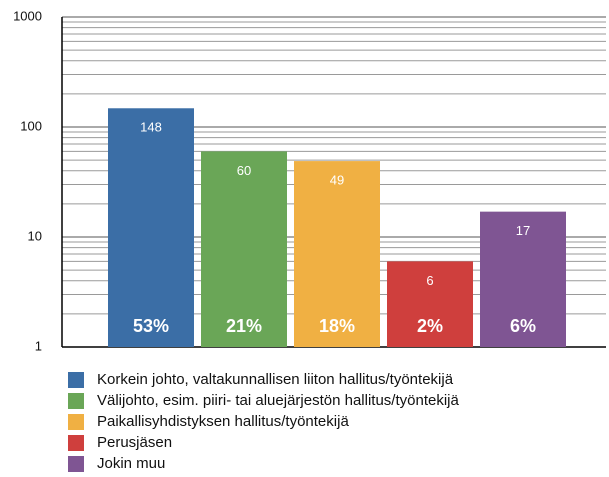 This screenshot has height=477, width=609. What do you see at coordinates (223, 421) in the screenshot?
I see `legend-label: Paikallisyhdistyksen hallitus/työntekijä` at bounding box center [223, 421].